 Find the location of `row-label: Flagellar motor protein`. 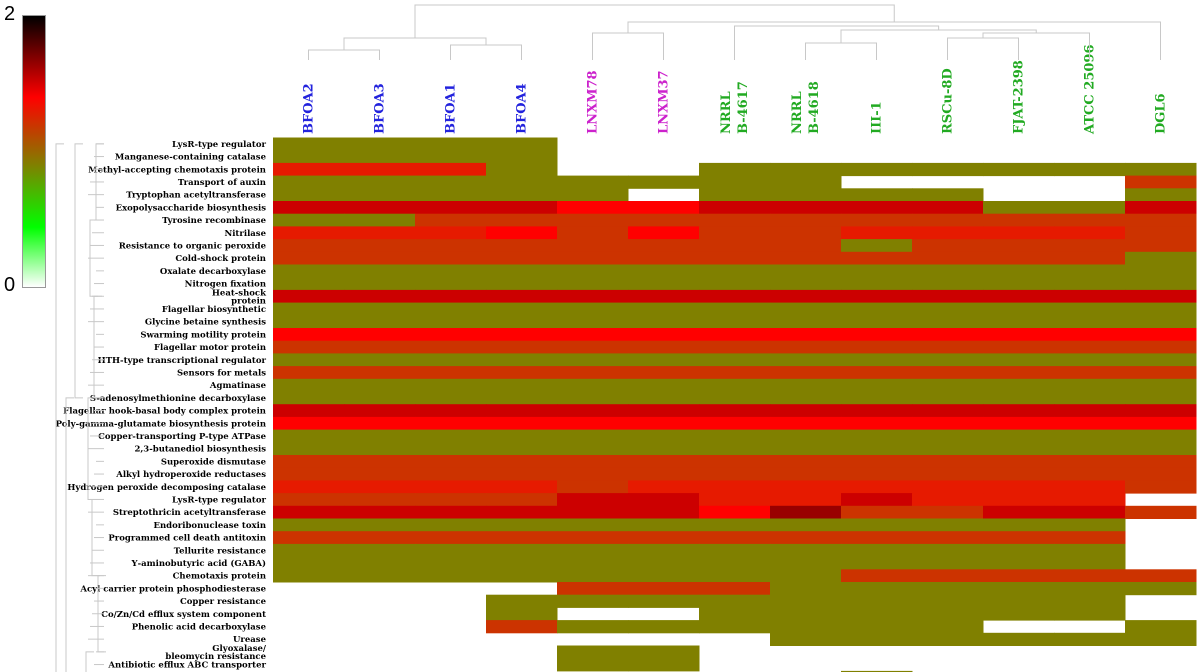

row-label: Flagellar motor protein is located at coordinates (210, 348).